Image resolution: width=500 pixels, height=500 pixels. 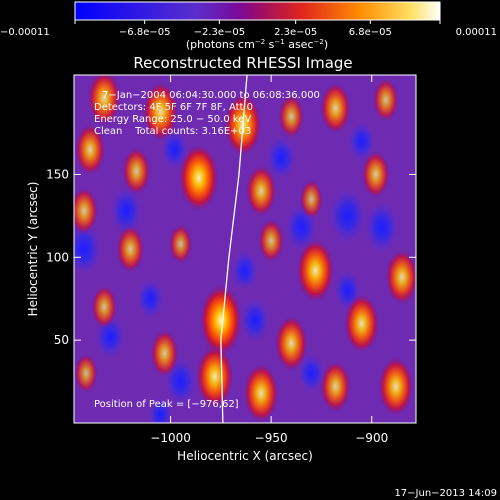 I want to click on chart-title: Reconstructed RHESSI Image, so click(x=242, y=63).